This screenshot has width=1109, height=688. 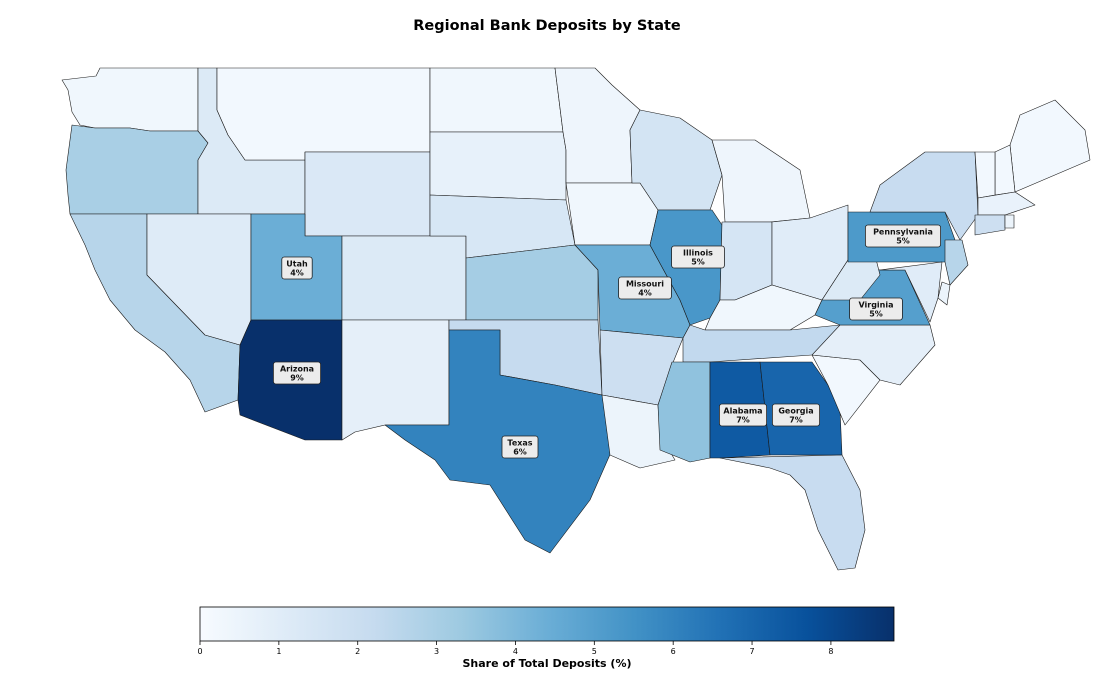 What do you see at coordinates (547, 26) in the screenshot?
I see `chart-title: Regional Bank Deposits by State` at bounding box center [547, 26].